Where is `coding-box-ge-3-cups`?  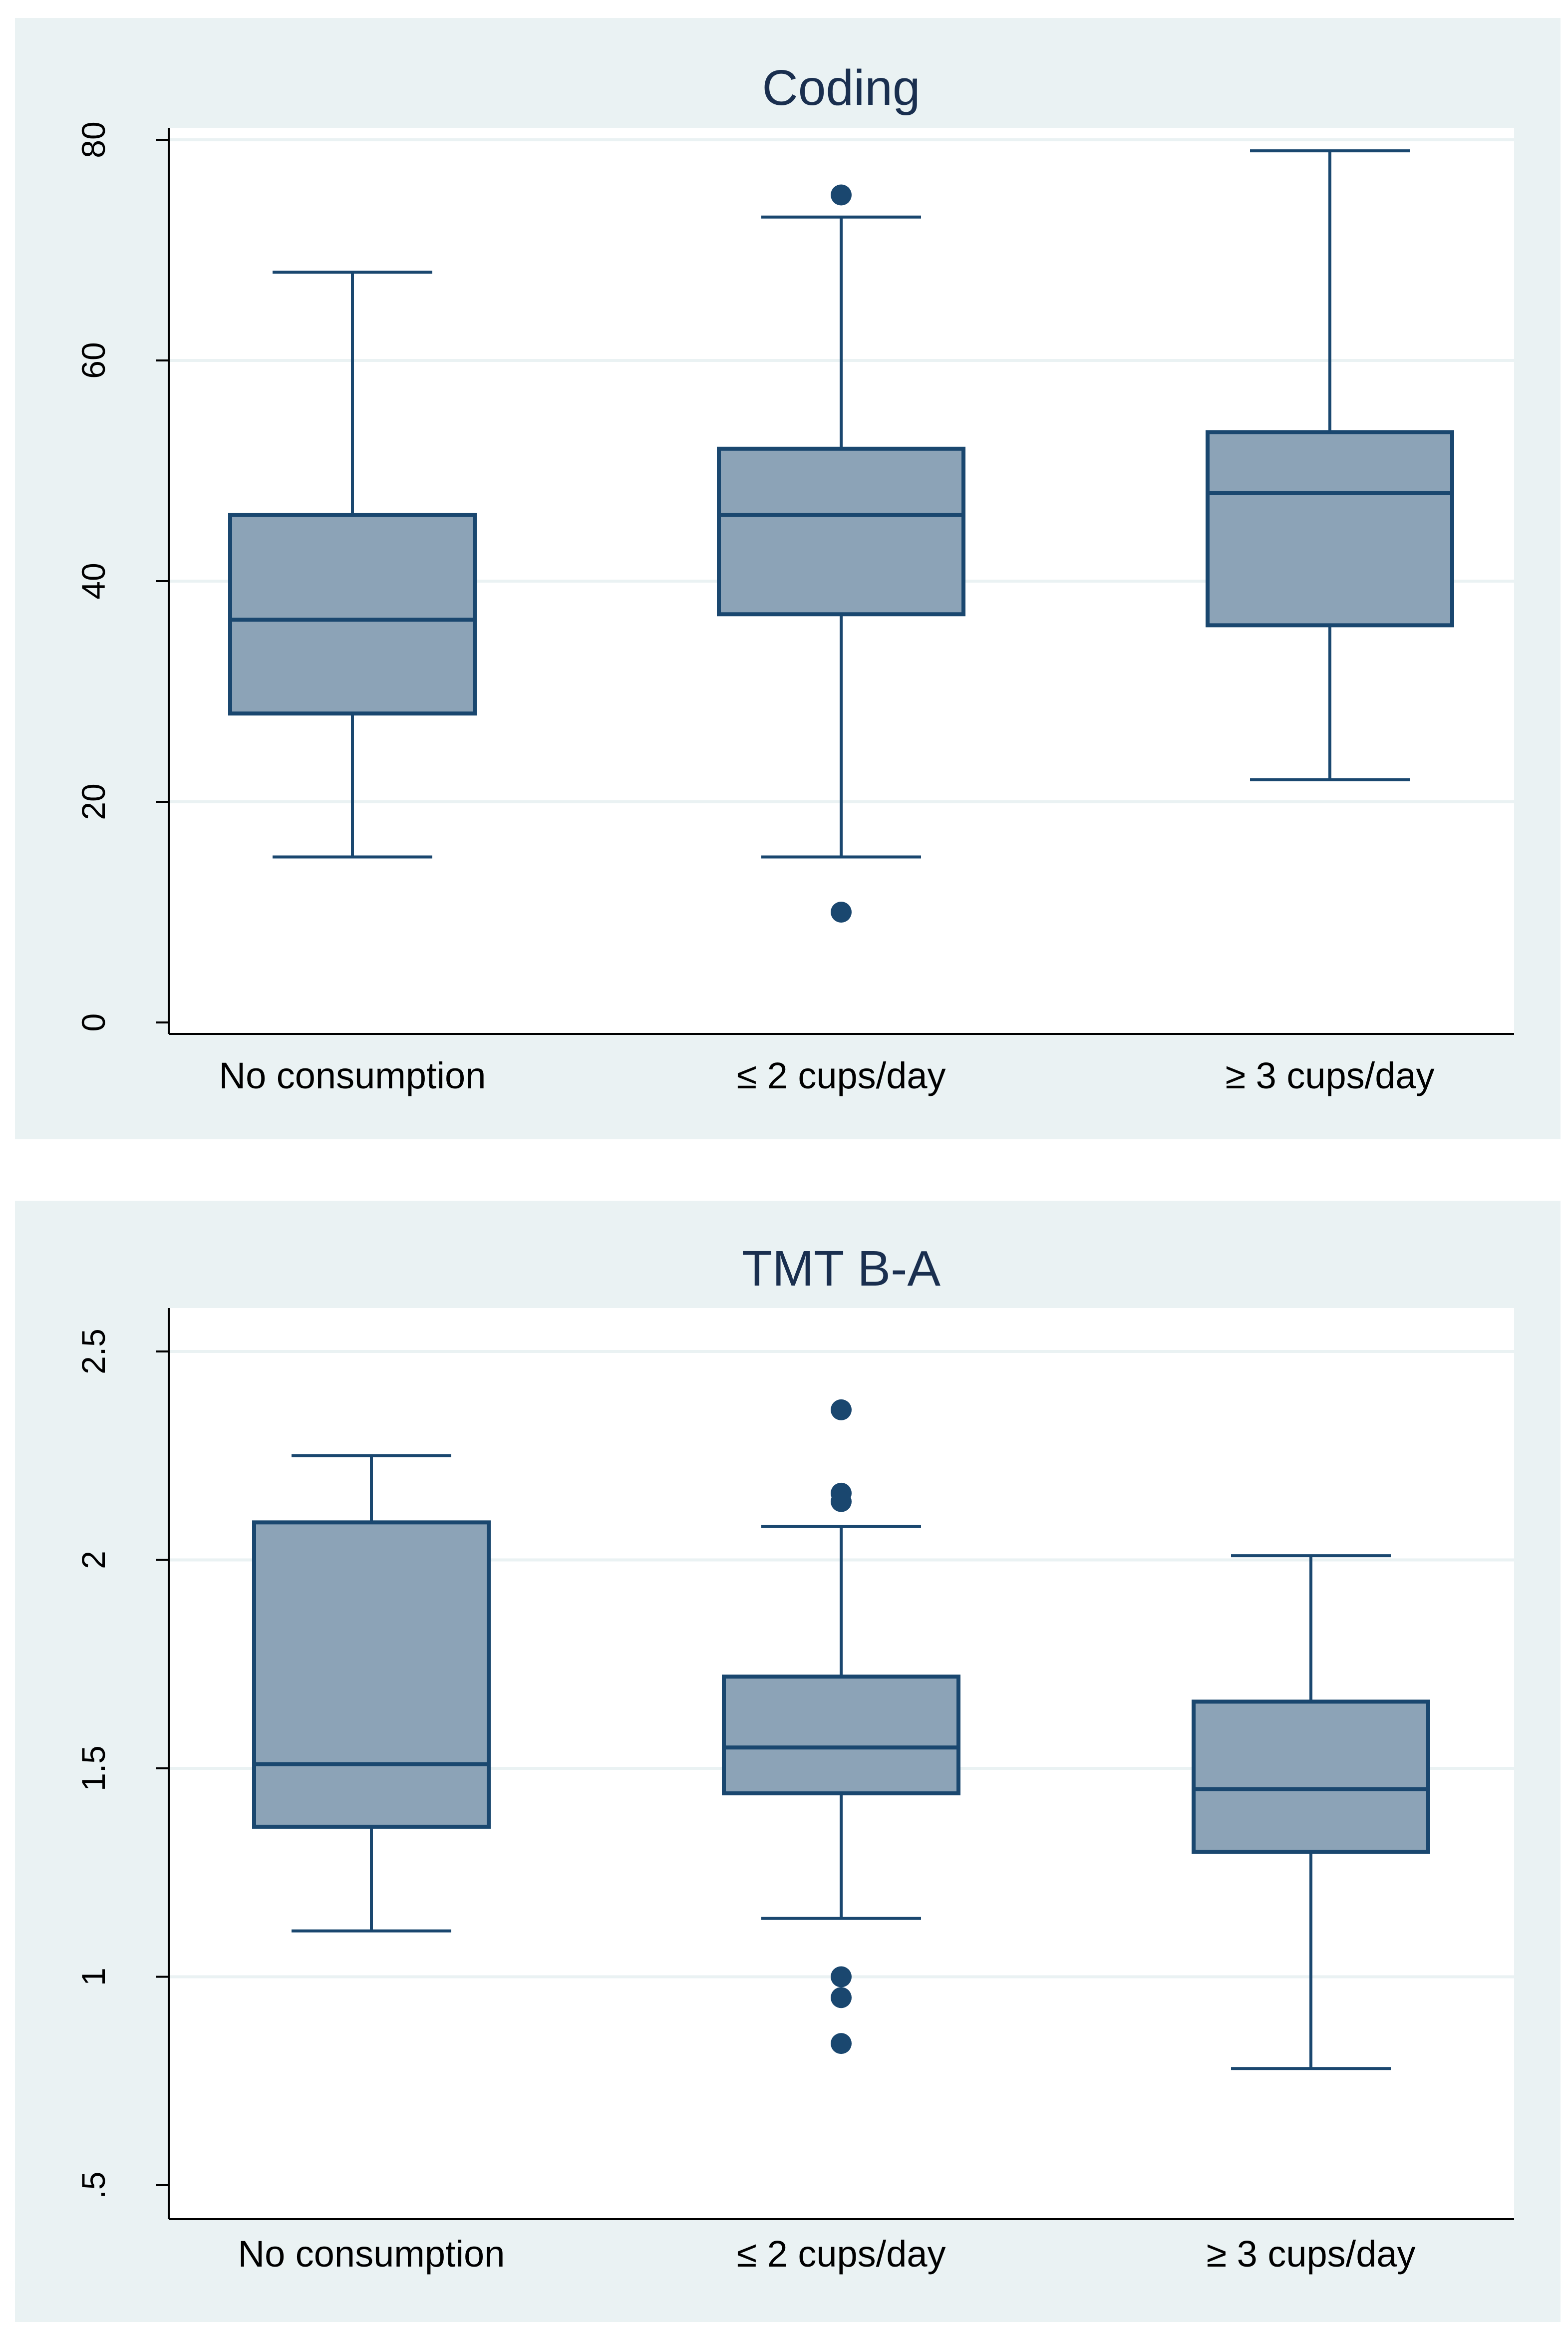 coding-box-ge-3-cups is located at coordinates (1330, 465).